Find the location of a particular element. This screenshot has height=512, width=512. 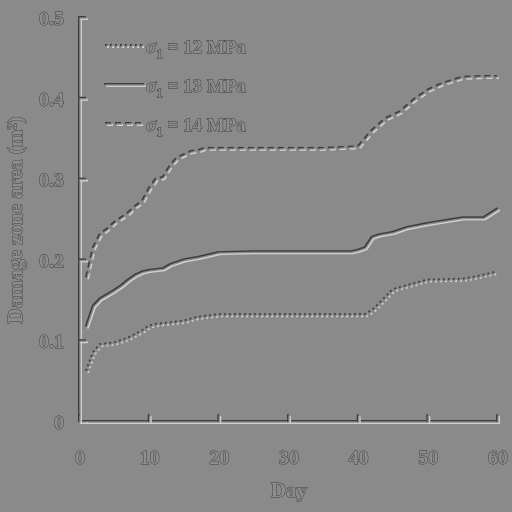

x-tick-label: 20 is located at coordinates (219, 458).